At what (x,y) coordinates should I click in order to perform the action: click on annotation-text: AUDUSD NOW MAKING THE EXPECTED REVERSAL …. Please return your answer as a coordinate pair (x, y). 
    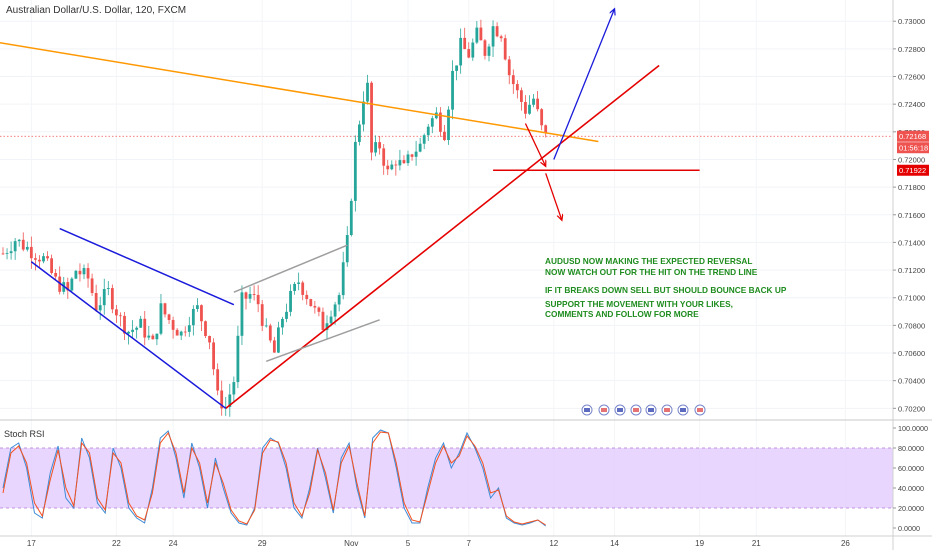
    Looking at the image, I should click on (666, 287).